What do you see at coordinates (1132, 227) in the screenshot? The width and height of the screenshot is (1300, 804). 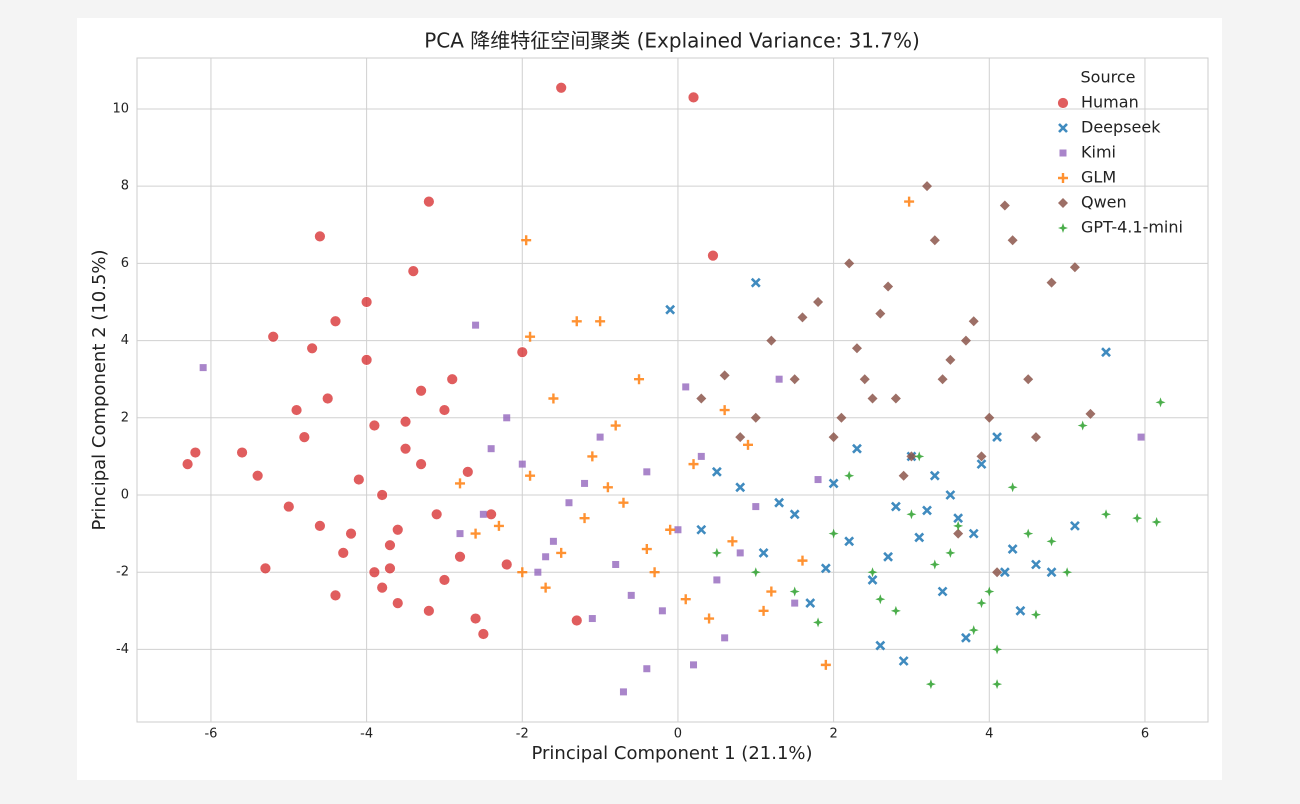 I see `legend-label: GPT-4.1-mini` at bounding box center [1132, 227].